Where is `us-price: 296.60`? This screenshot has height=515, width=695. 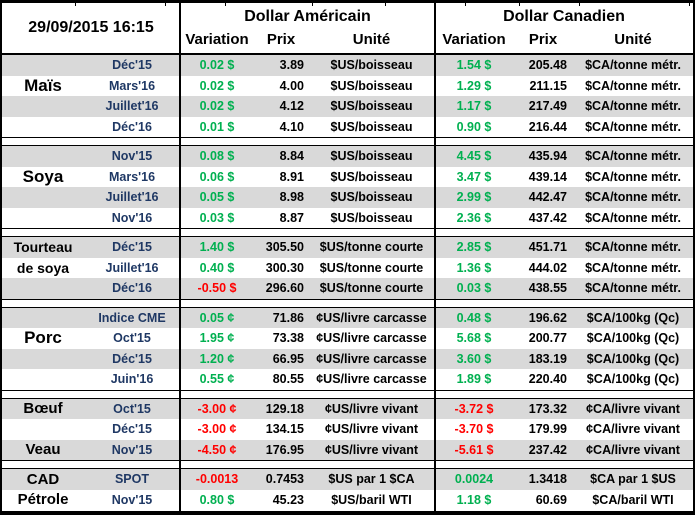 us-price: 296.60 is located at coordinates (284, 288).